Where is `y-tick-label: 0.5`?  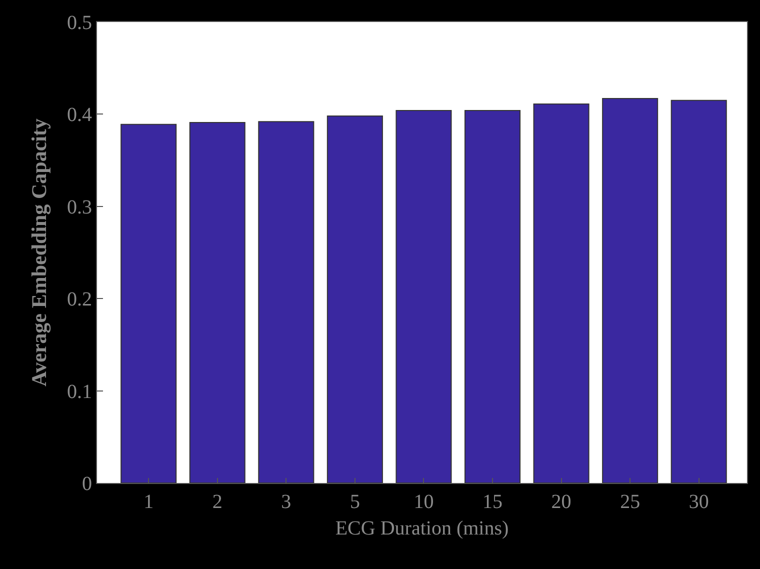
y-tick-label: 0.5 is located at coordinates (79, 23).